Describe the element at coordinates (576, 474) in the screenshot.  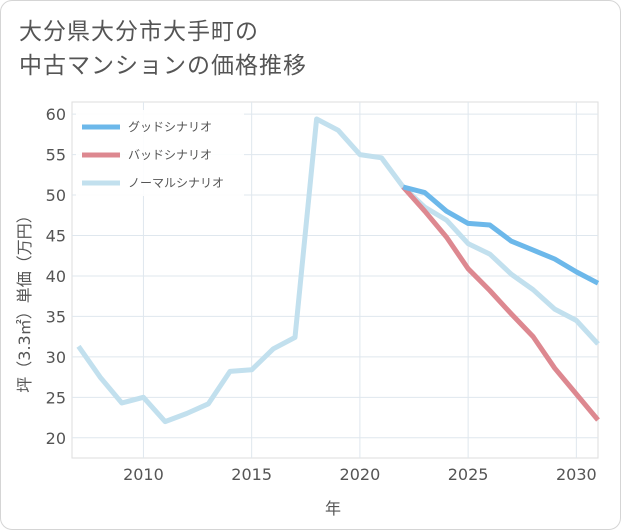
I see `x-tick-label: 2030` at that location.